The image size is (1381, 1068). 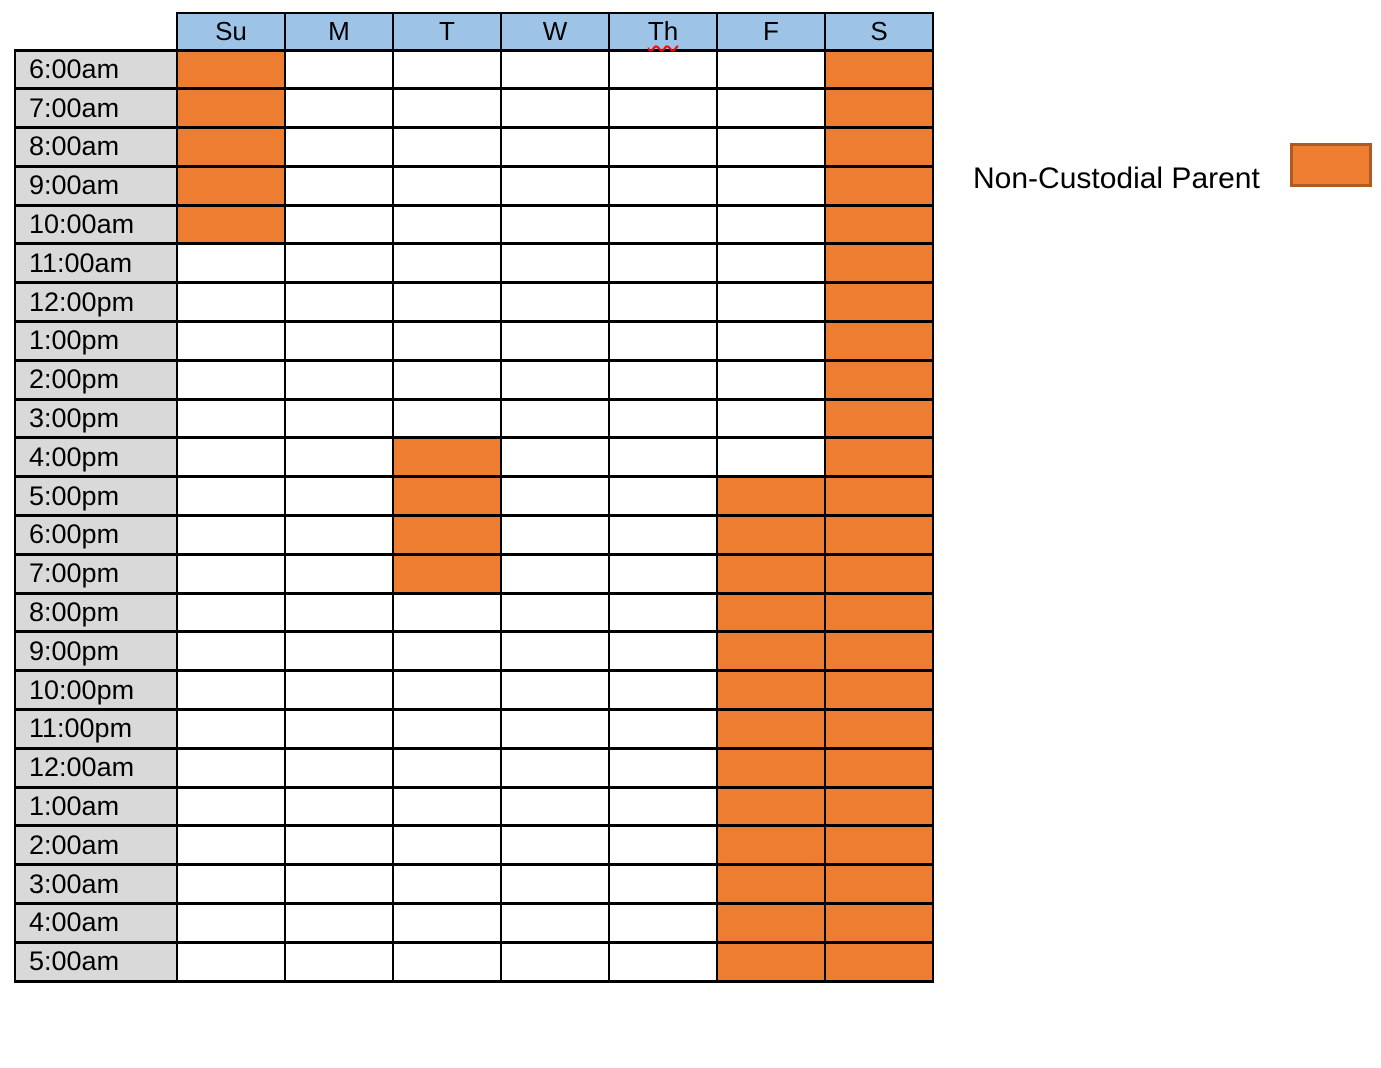 I want to click on cell-w-12-00pm, so click(x=555, y=302).